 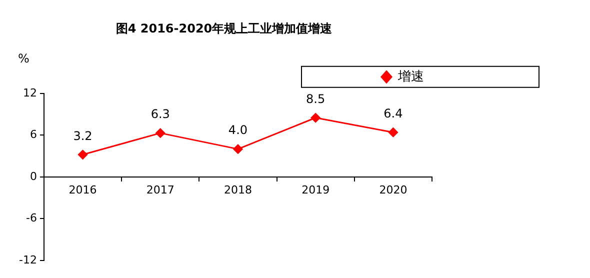 I want to click on text: 4.0, so click(x=238, y=130).